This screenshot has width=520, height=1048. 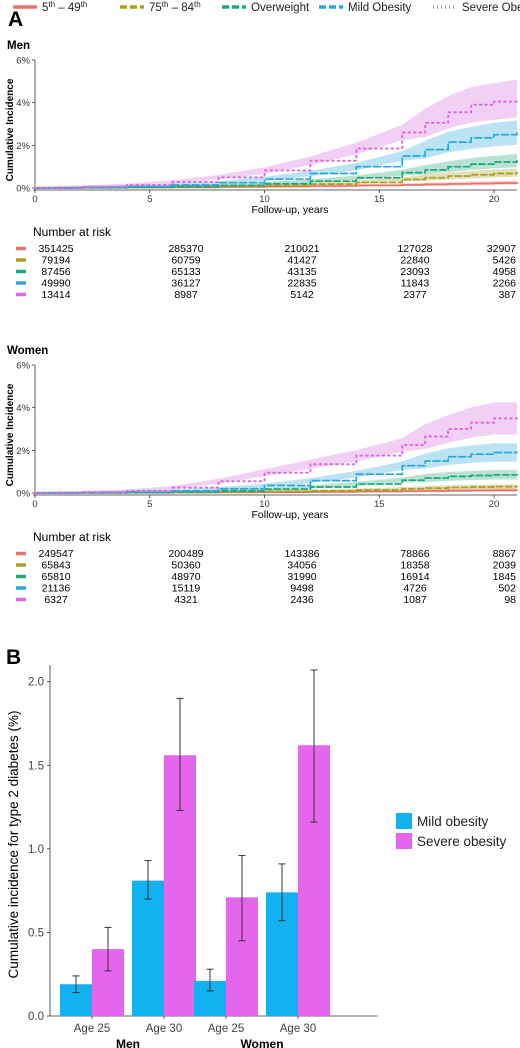 I want to click on risk-cell: 16914, so click(x=414, y=577).